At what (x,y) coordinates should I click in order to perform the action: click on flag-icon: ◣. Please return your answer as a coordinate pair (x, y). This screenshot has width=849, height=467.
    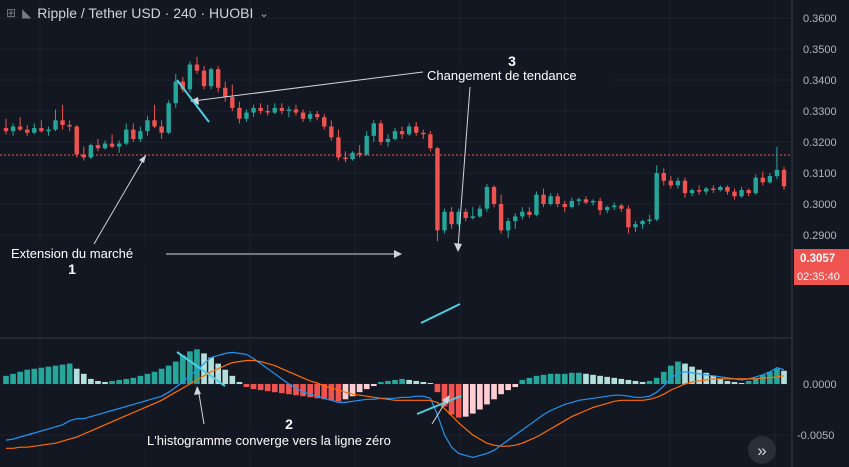
    Looking at the image, I should click on (27, 13).